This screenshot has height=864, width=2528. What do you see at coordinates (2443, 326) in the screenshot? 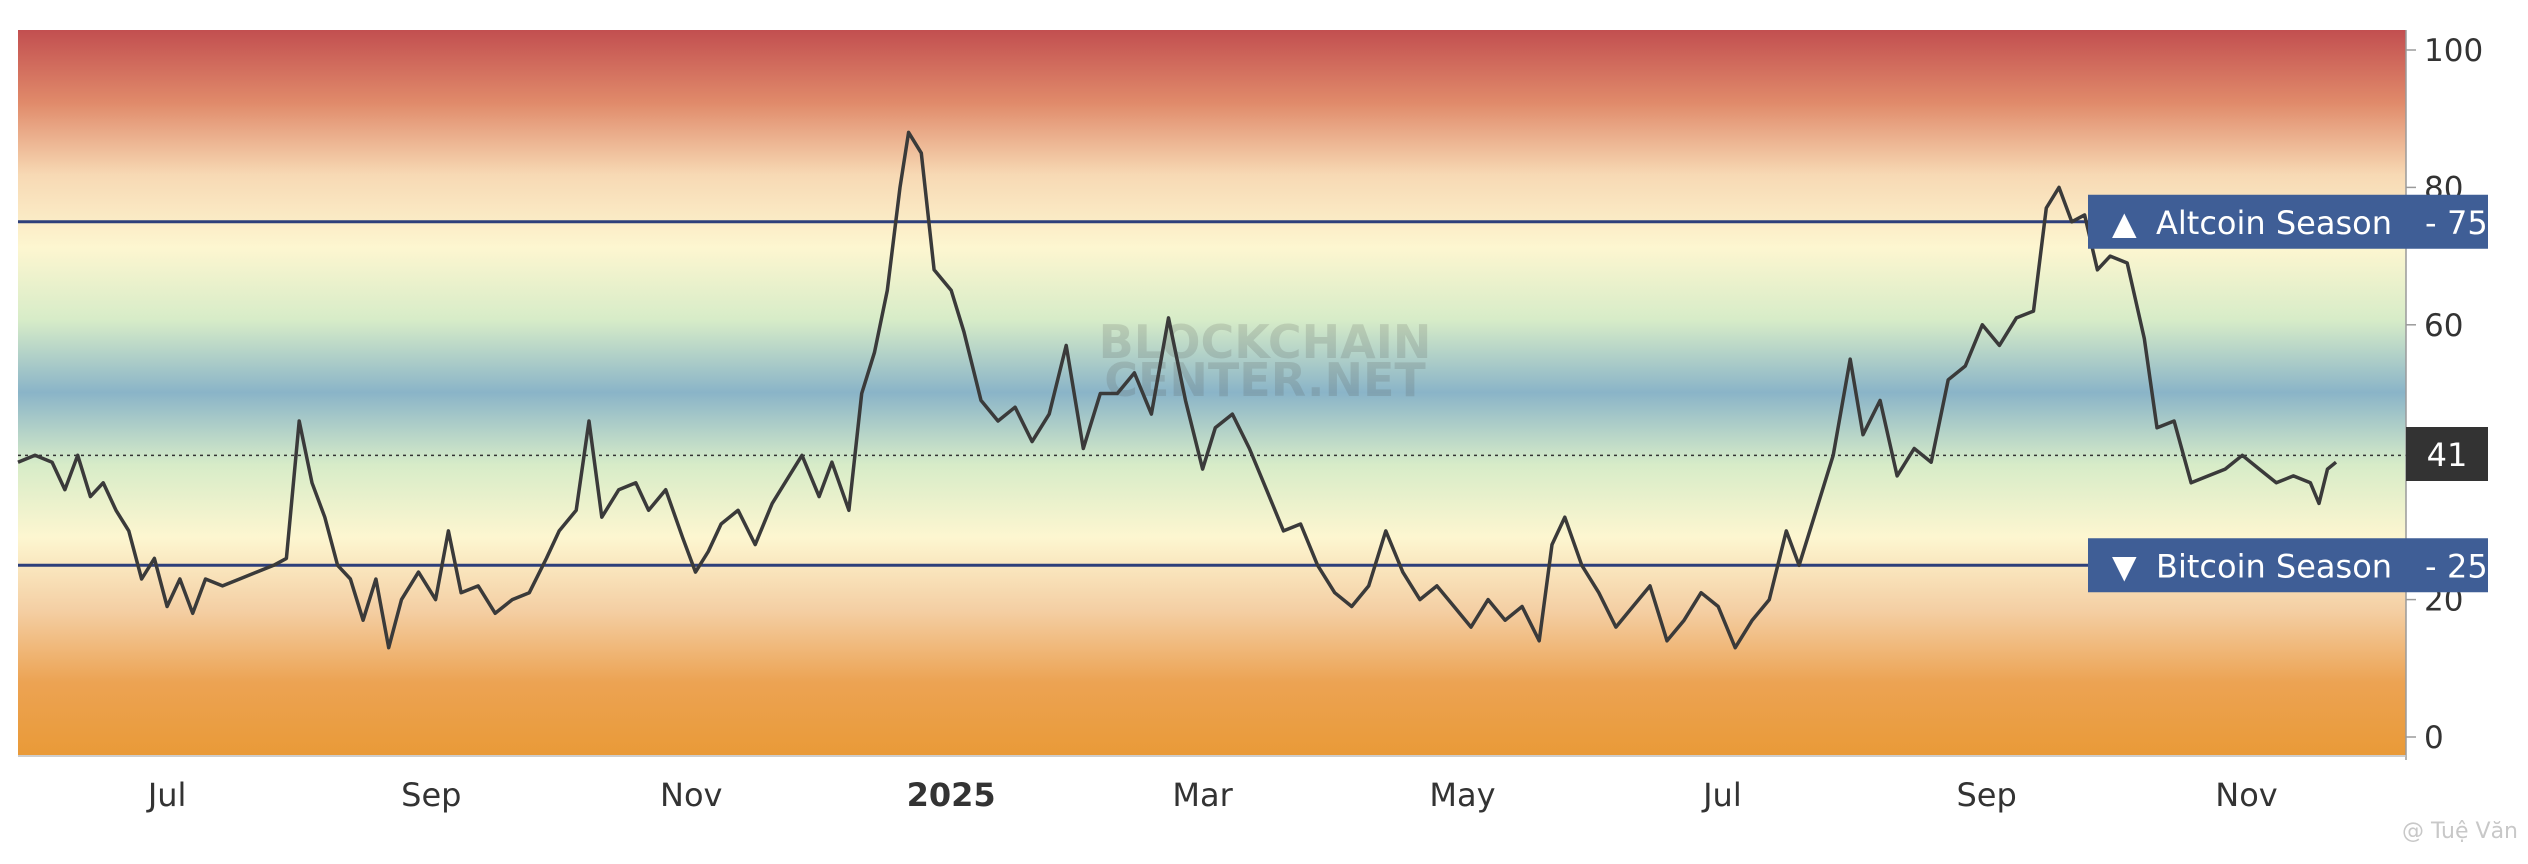
I see `y-tick-label: 60` at bounding box center [2443, 326].